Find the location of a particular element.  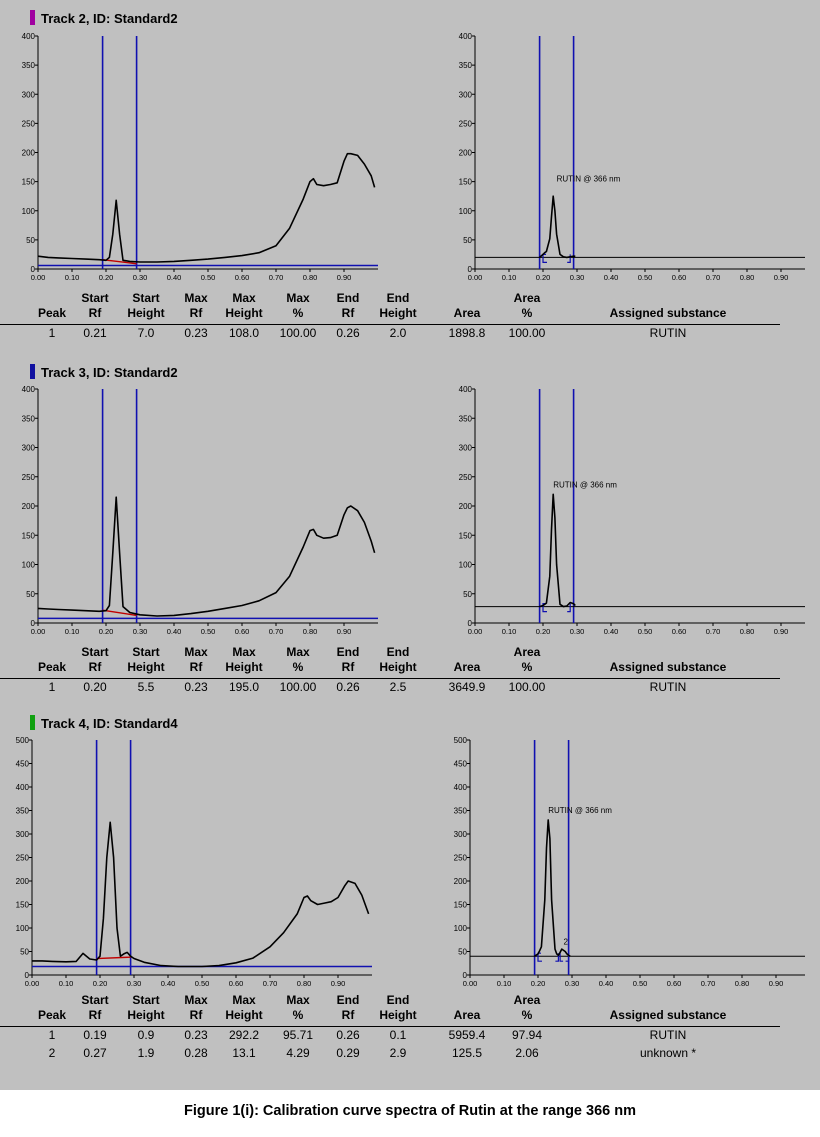

x-tick-label: 0.30 is located at coordinates (577, 631).